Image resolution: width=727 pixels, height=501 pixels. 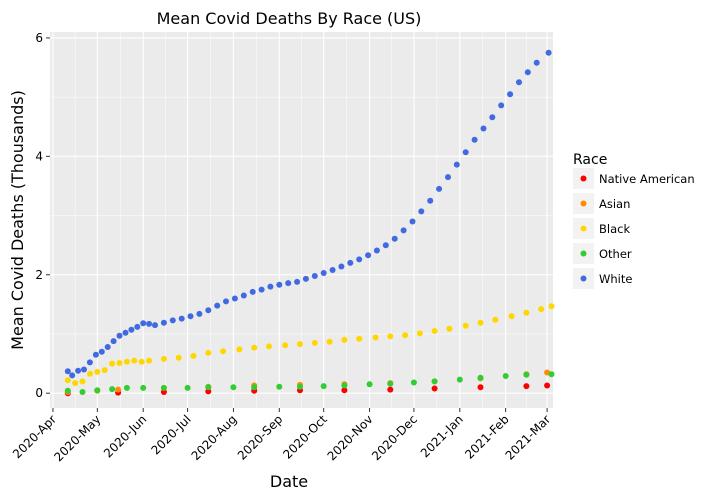 I want to click on legend-title: Race, so click(x=590, y=160).